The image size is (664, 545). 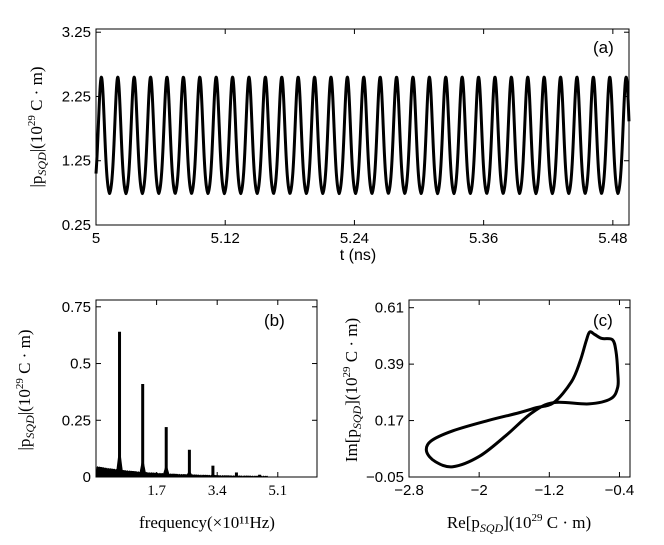 What do you see at coordinates (389, 308) in the screenshot?
I see `panel-c-ytick-label: 0.61` at bounding box center [389, 308].